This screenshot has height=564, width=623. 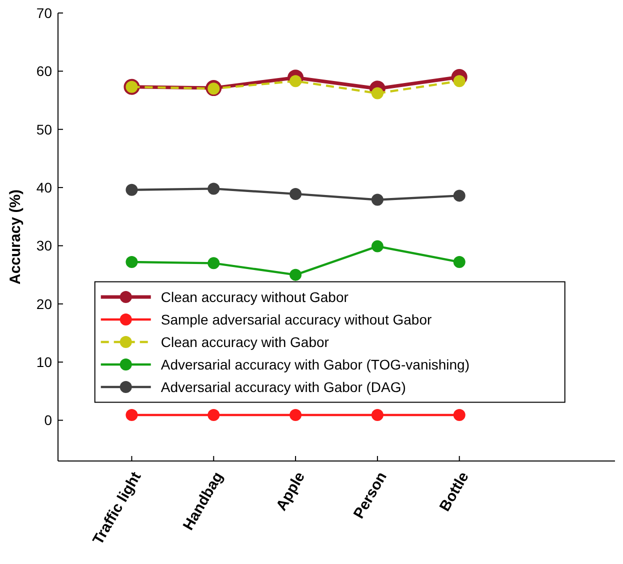 What do you see at coordinates (254, 296) in the screenshot?
I see `legend-label: Clean accuracy without Gabor` at bounding box center [254, 296].